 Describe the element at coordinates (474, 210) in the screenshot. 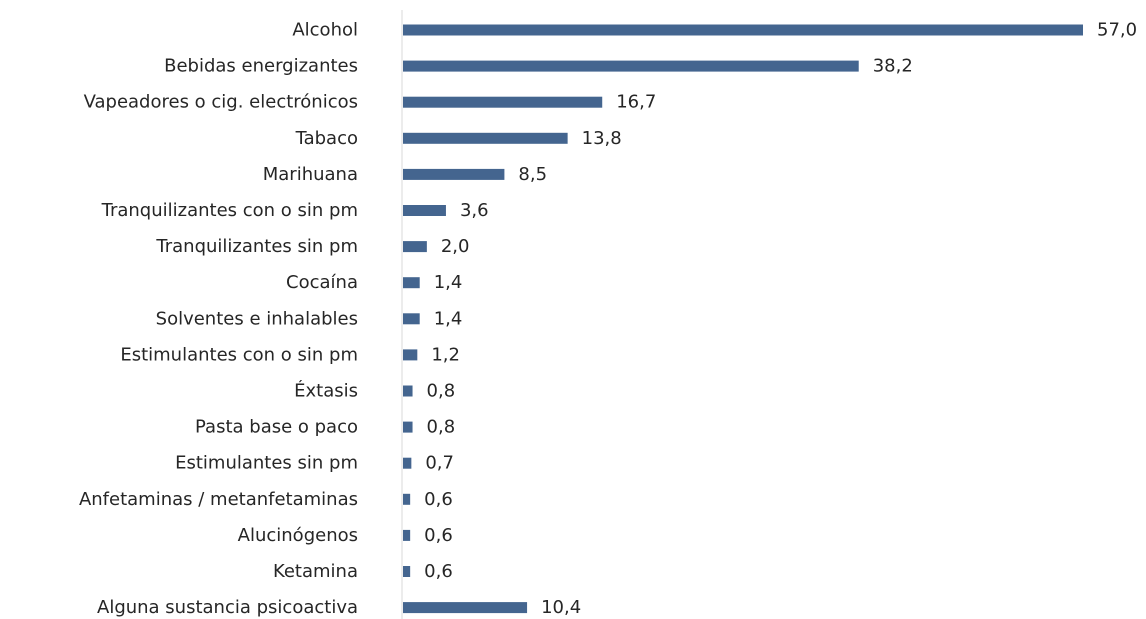

I see `value-label: 3,6` at that location.